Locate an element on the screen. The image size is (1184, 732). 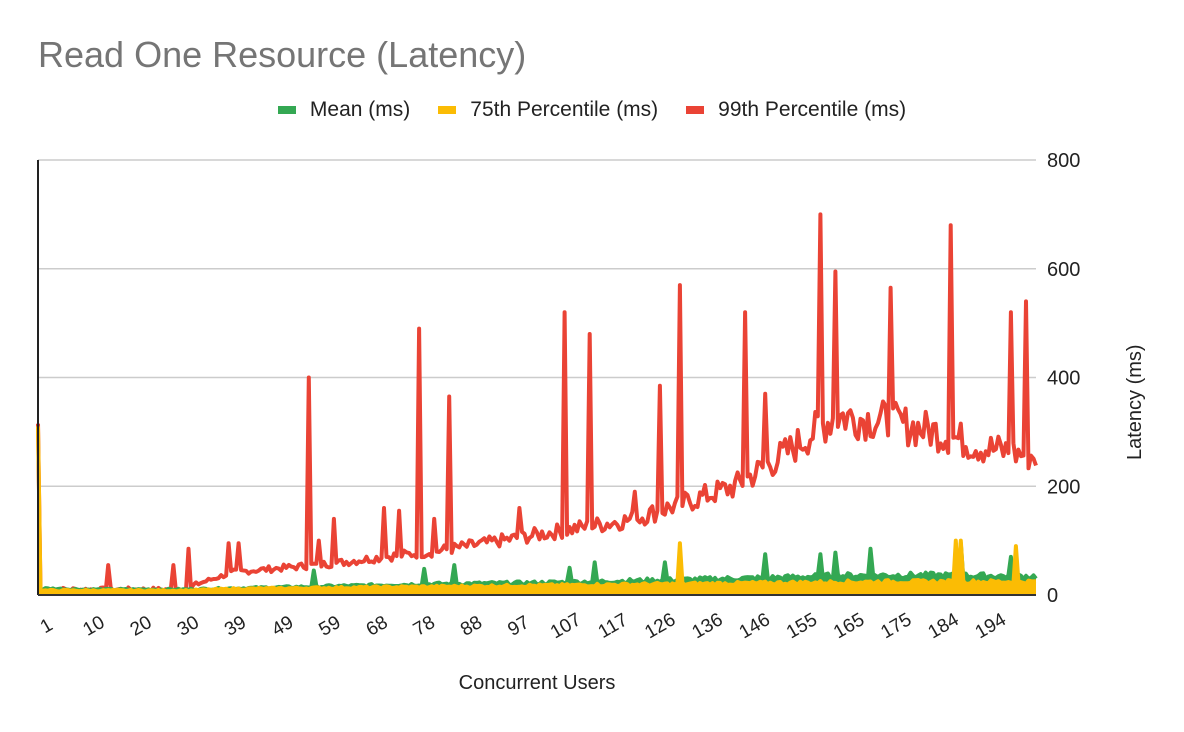
x-tick-label: 126 is located at coordinates (660, 626).